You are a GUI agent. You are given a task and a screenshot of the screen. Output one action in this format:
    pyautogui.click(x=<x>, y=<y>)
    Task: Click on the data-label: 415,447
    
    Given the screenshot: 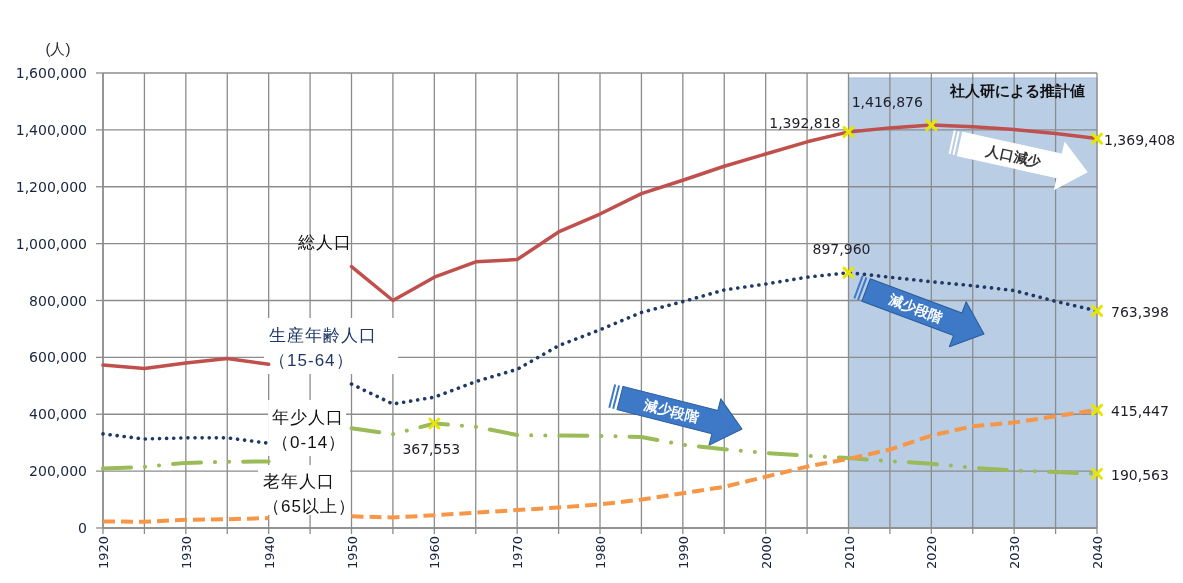 What is the action you would take?
    pyautogui.click(x=1140, y=410)
    